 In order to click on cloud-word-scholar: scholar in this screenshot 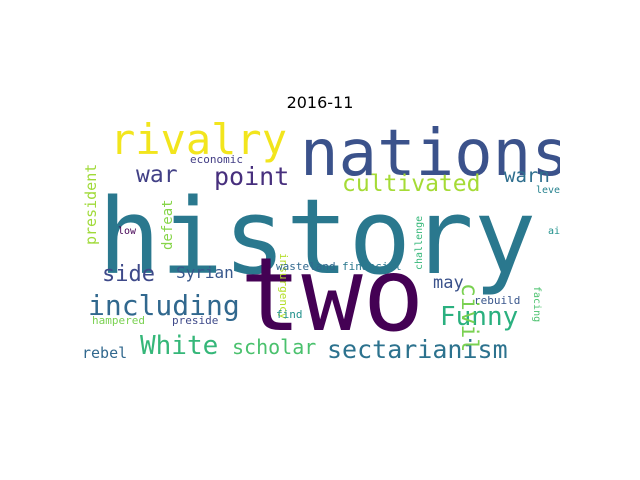, I will do `click(274, 347)`.